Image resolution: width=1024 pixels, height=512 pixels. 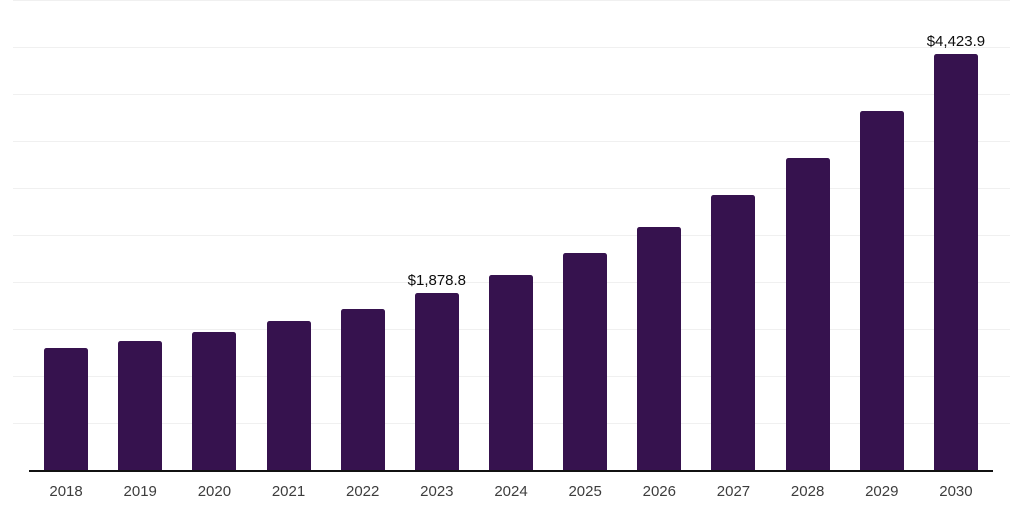 I want to click on value-label-2030: $4,423.9, so click(x=956, y=42).